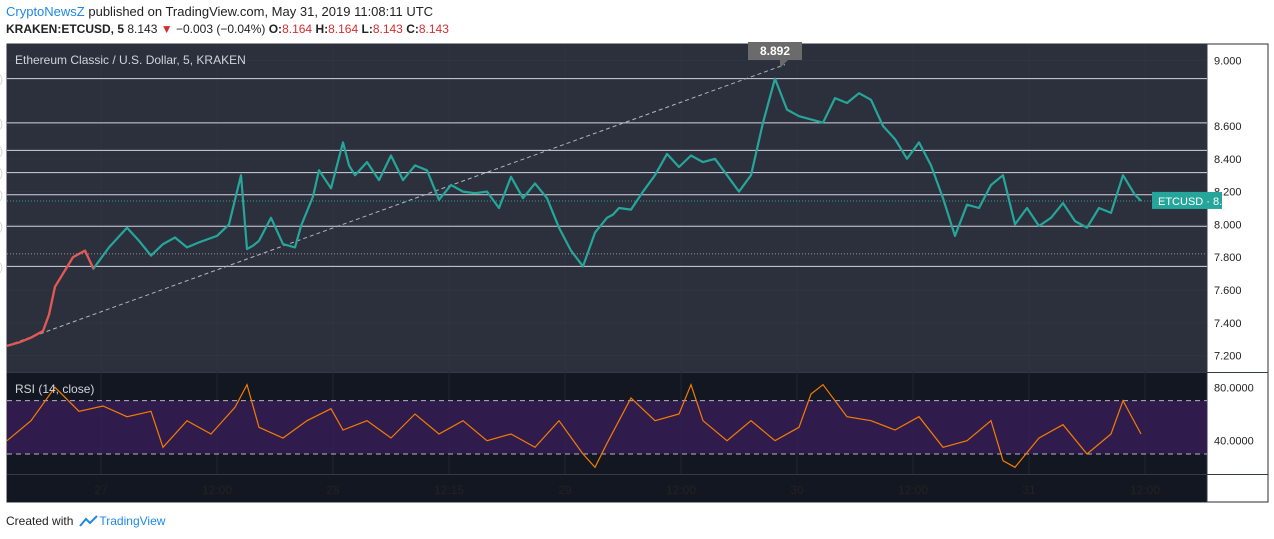 The height and width of the screenshot is (539, 1274). Describe the element at coordinates (1, 227) in the screenshot. I see `fib-level-label: 78.60%(7.989)` at that location.